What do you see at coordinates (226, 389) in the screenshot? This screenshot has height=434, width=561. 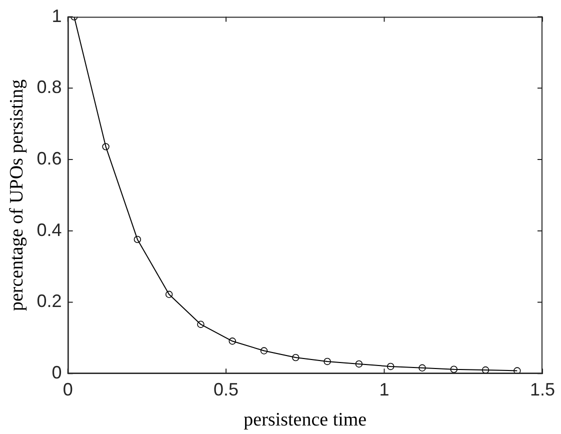 I see `x-tick-label: 0.5` at bounding box center [226, 389].